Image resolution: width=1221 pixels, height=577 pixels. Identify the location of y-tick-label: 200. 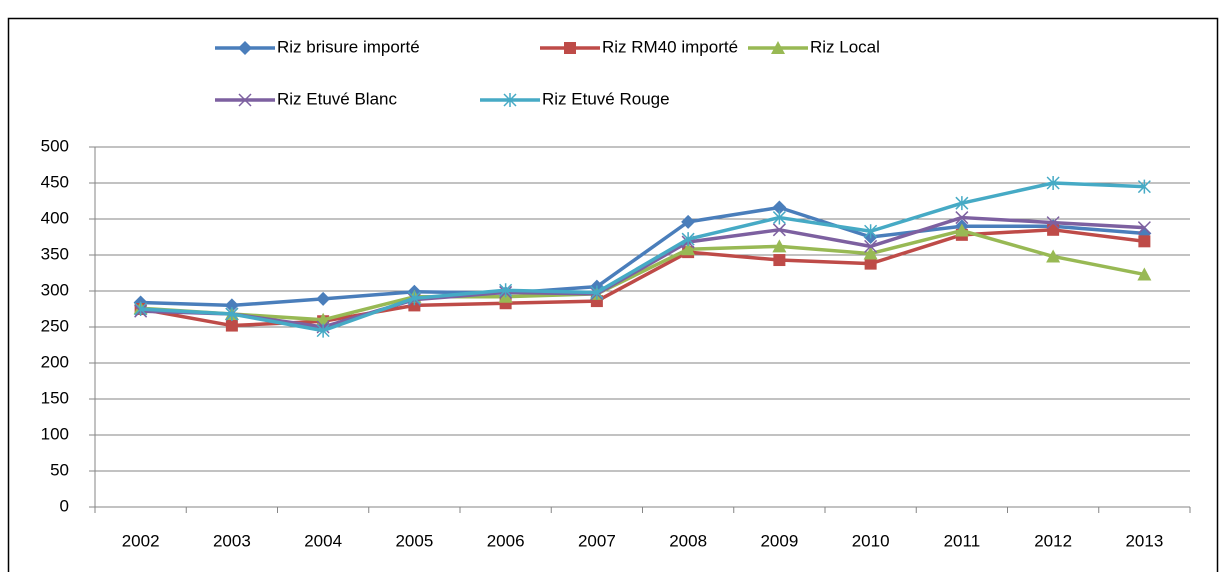
(55, 361).